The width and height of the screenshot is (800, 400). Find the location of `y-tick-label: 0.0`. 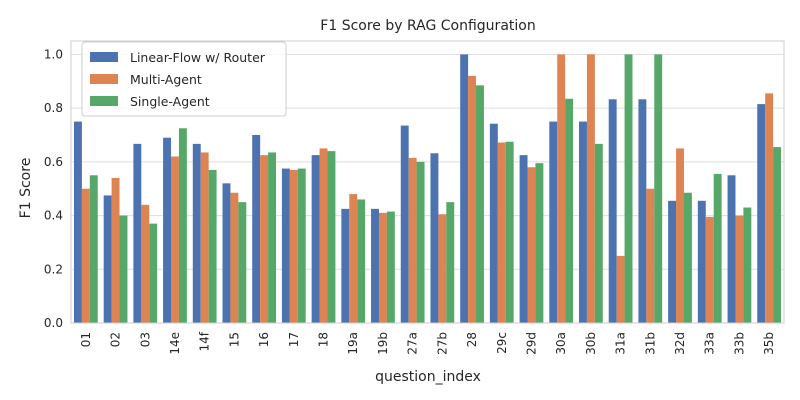

y-tick-label: 0.0 is located at coordinates (53, 323).